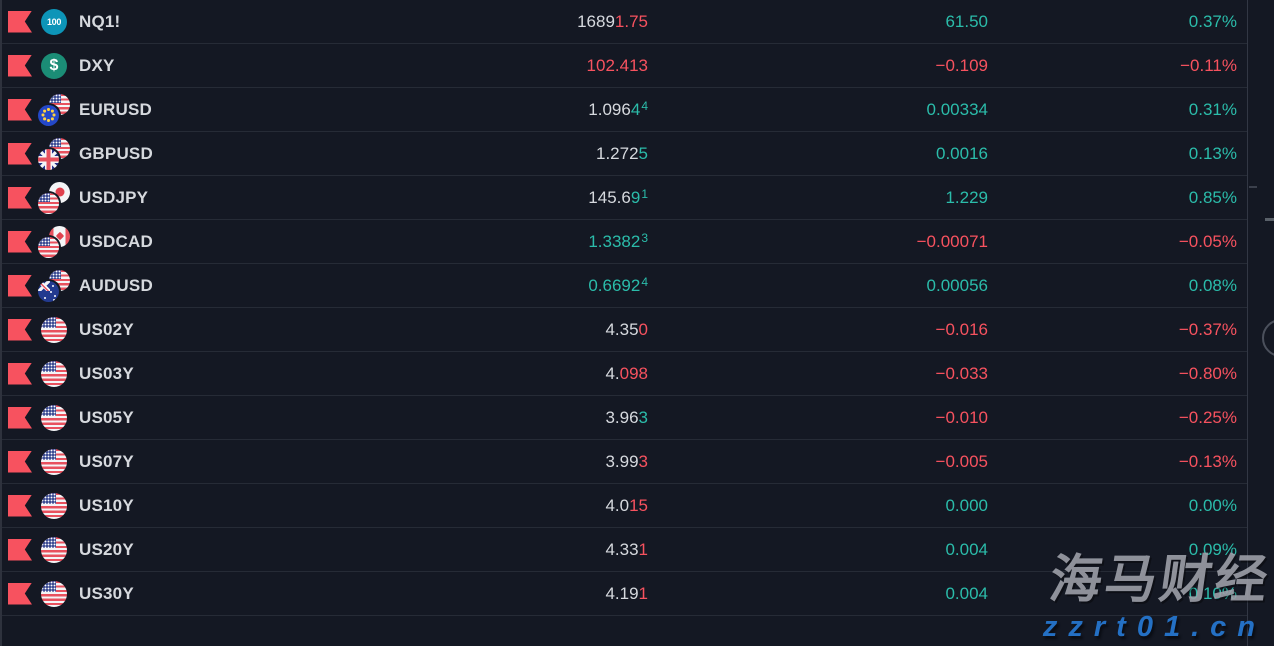  I want to click on watchlist-row-usdjpy: USDJPY 145.691 1.229 0.85%, so click(623, 198).